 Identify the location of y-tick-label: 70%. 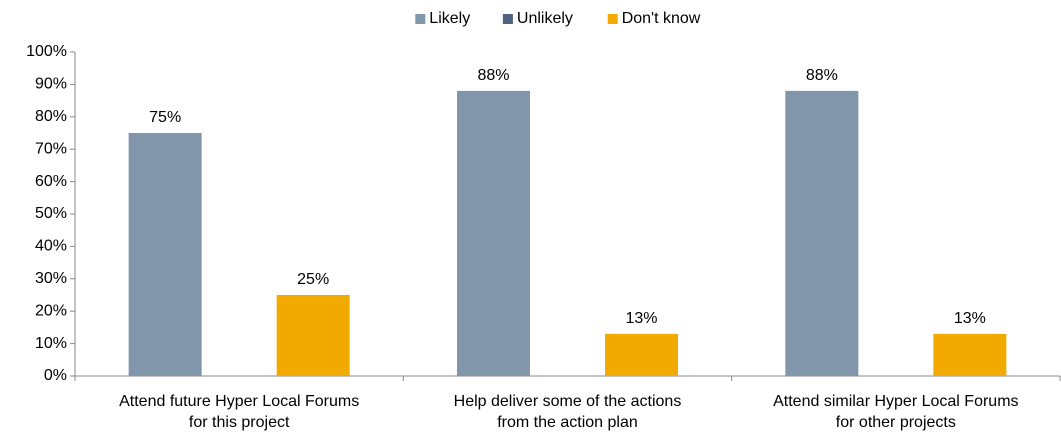
(51, 148).